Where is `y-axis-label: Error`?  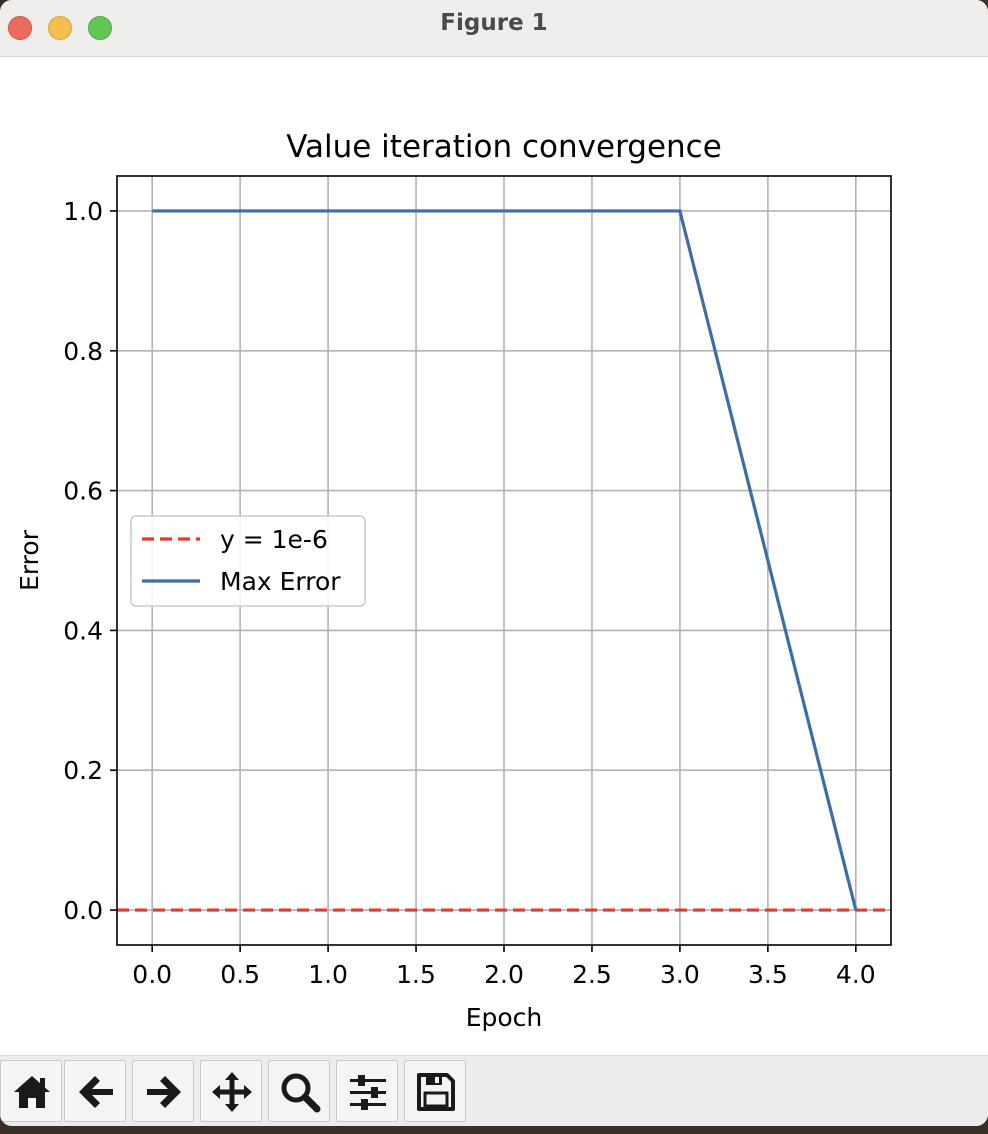
y-axis-label: Error is located at coordinates (29, 560).